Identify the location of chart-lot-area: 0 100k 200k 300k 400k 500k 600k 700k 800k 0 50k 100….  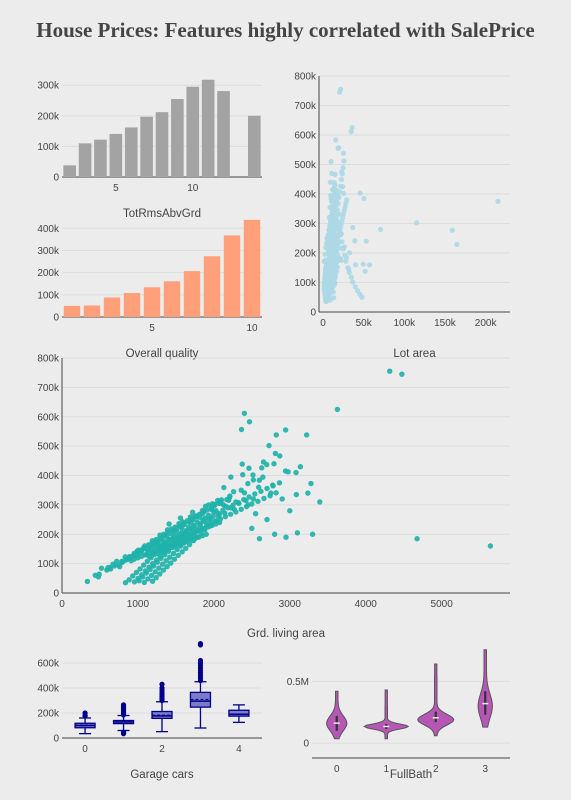
(402, 216).